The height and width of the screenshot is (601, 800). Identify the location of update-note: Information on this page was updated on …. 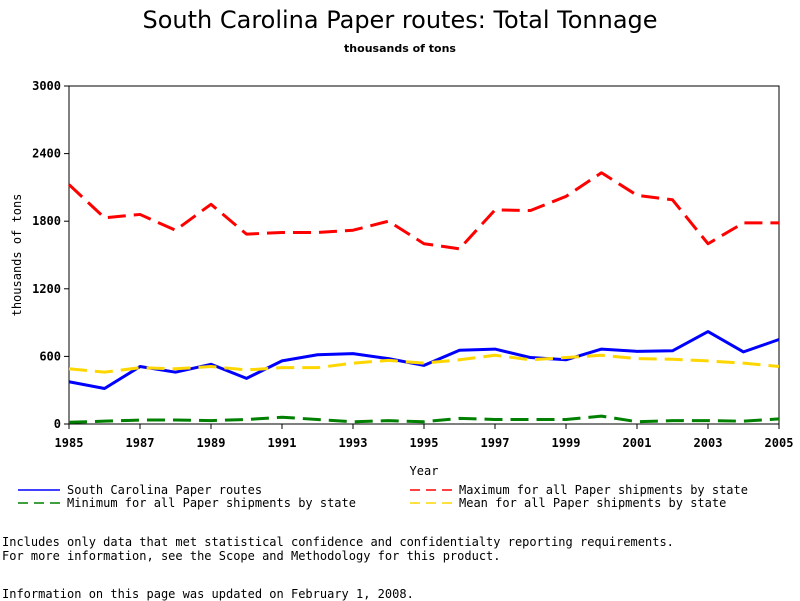
(208, 594).